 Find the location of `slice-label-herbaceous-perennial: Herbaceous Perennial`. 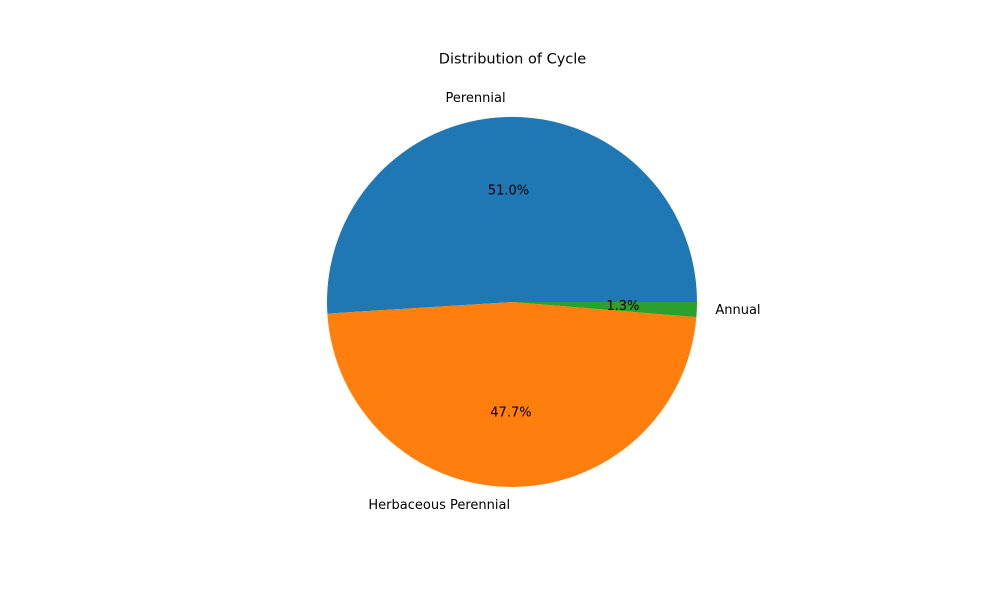

slice-label-herbaceous-perennial: Herbaceous Perennial is located at coordinates (439, 505).